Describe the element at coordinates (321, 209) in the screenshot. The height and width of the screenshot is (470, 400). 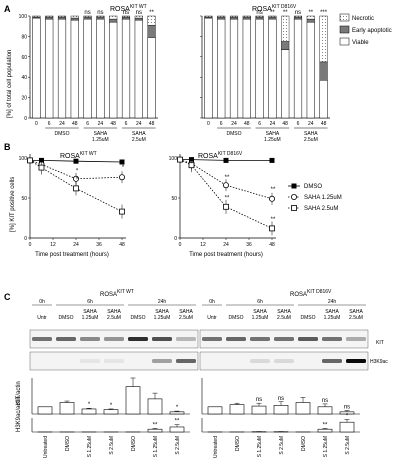
I see `legend-saha-2-5-label: SAHA 2.5uM` at that location.